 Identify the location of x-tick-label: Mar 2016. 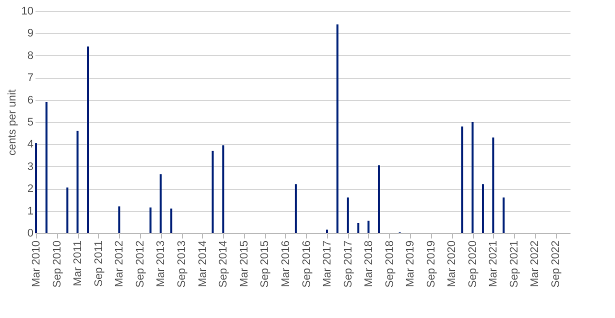
(286, 263).